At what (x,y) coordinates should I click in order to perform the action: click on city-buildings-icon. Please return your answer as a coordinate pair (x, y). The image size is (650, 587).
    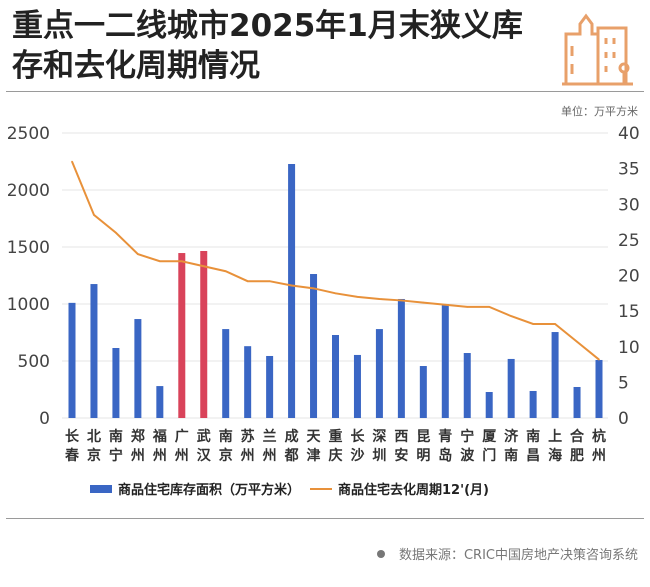
    Looking at the image, I should click on (597, 48).